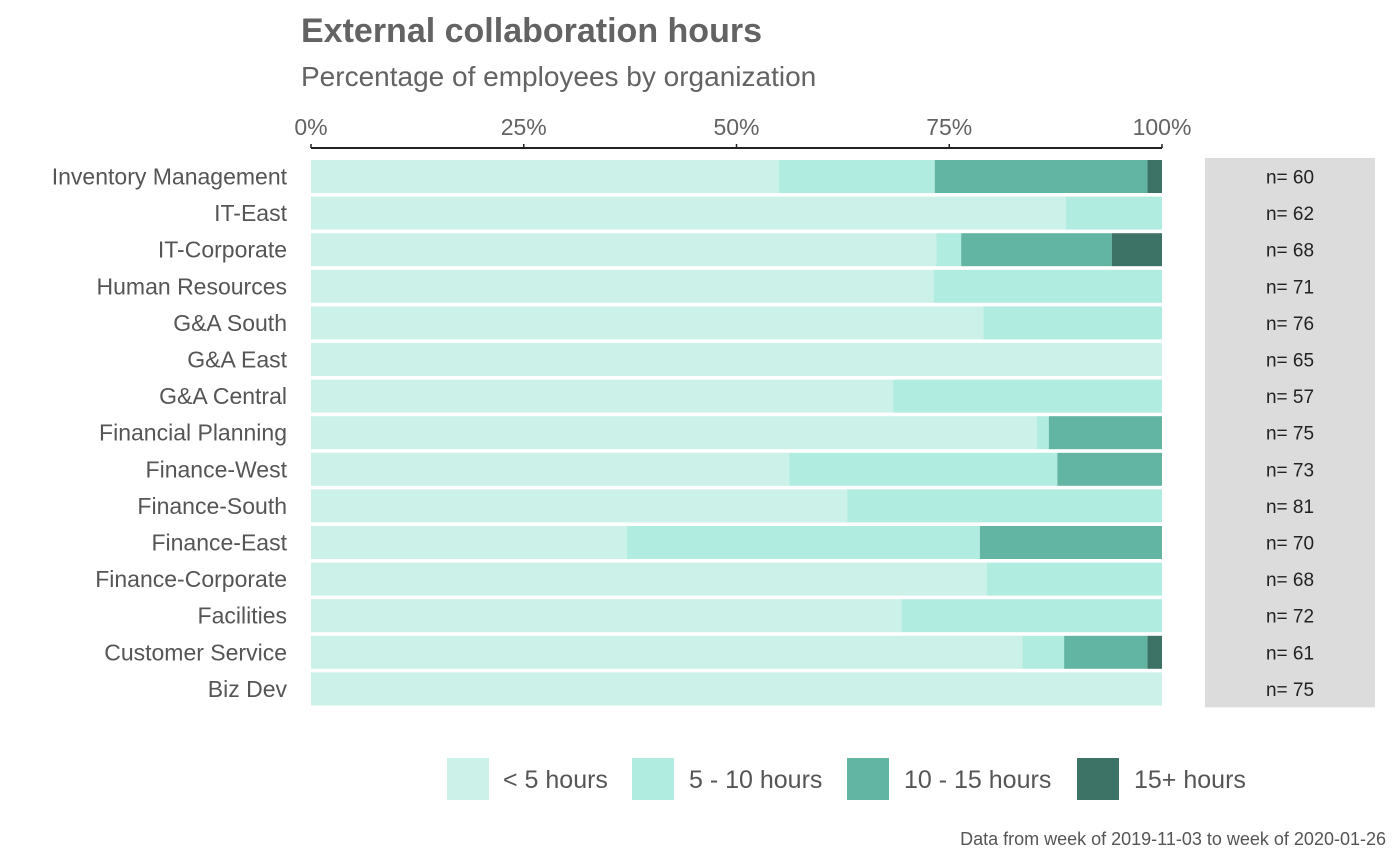  I want to click on category-label: Financial Planning, so click(193, 433).